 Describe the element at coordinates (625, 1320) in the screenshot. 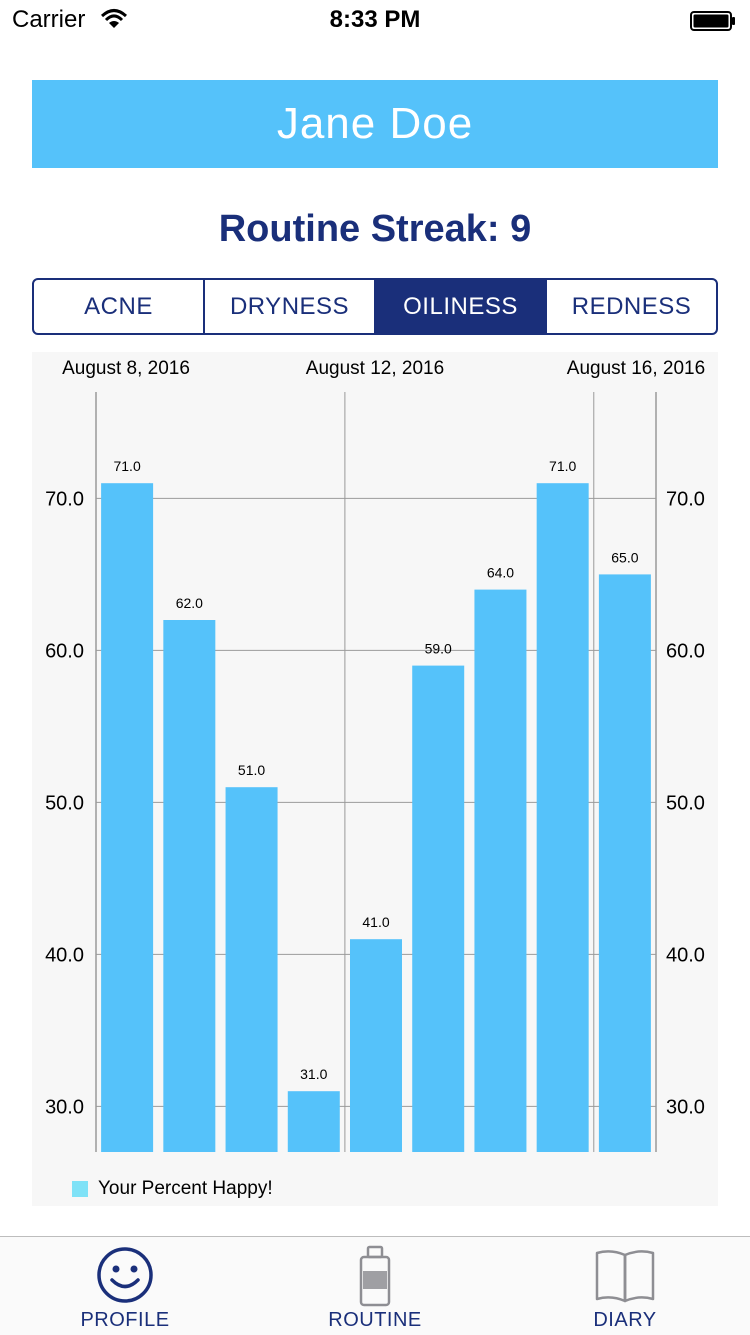

I see `tab-diary-label: DIARY` at that location.